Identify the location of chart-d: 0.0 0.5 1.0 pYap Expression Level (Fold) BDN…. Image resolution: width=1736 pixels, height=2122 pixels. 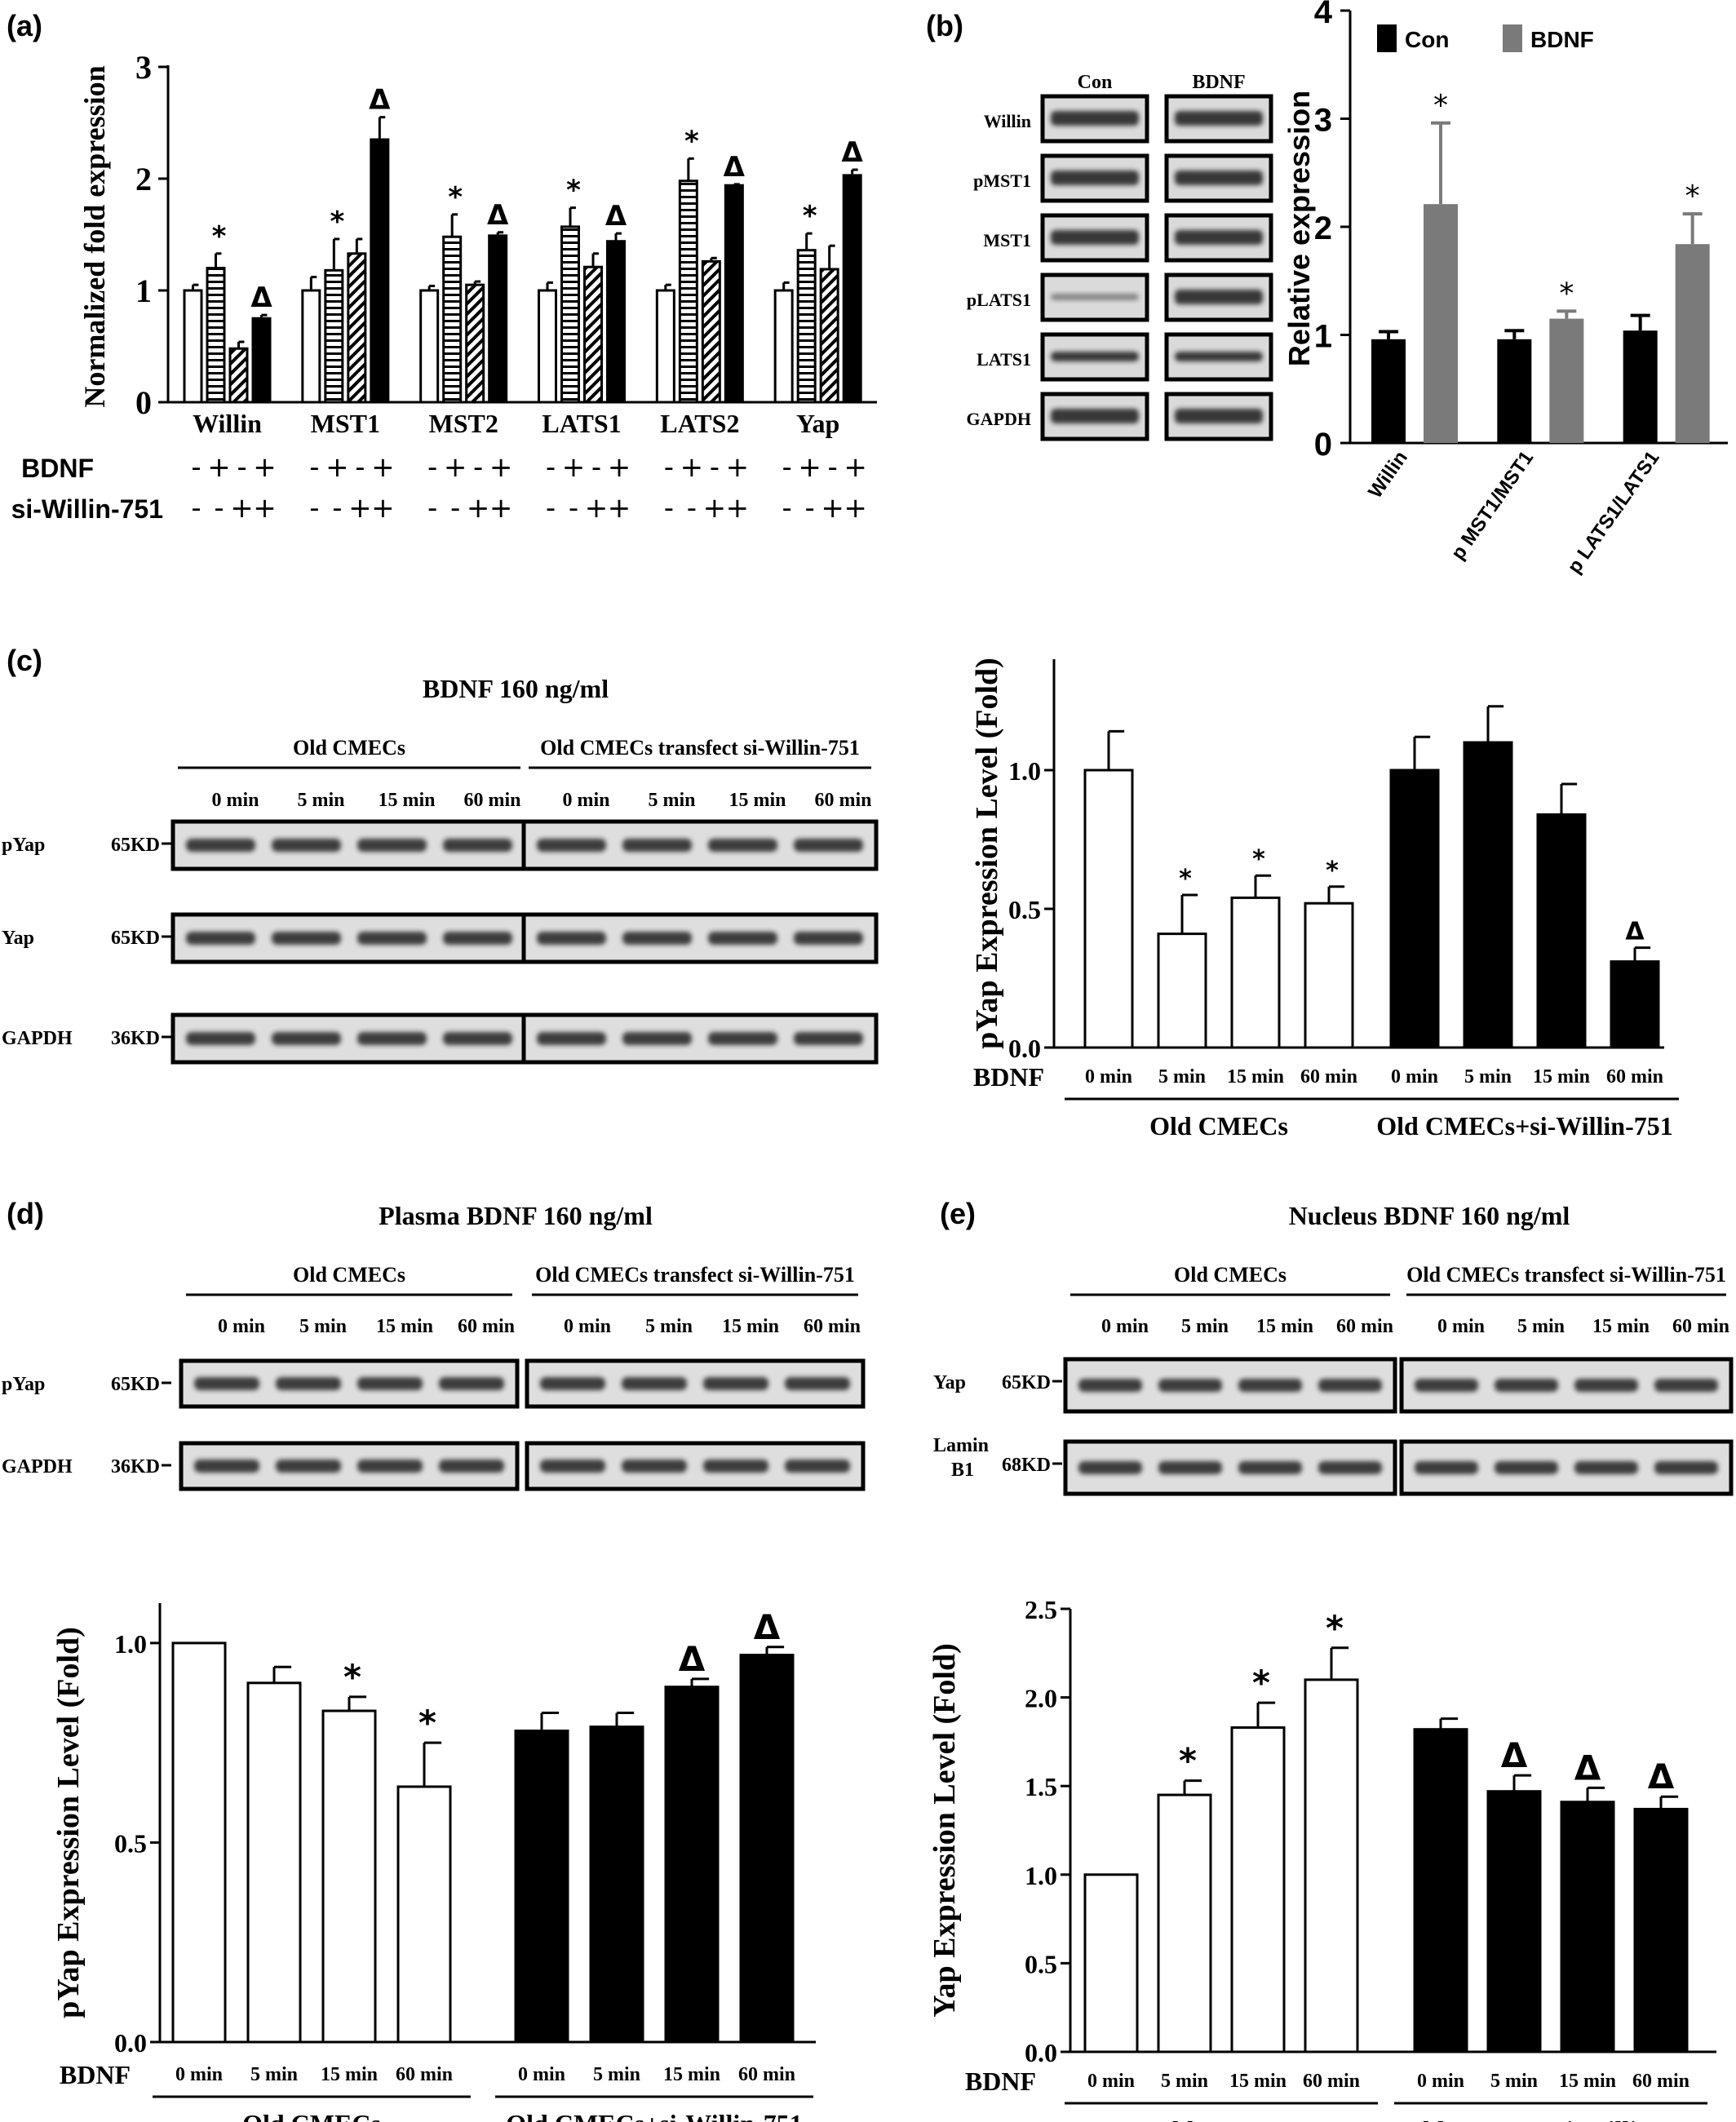
(433, 1862).